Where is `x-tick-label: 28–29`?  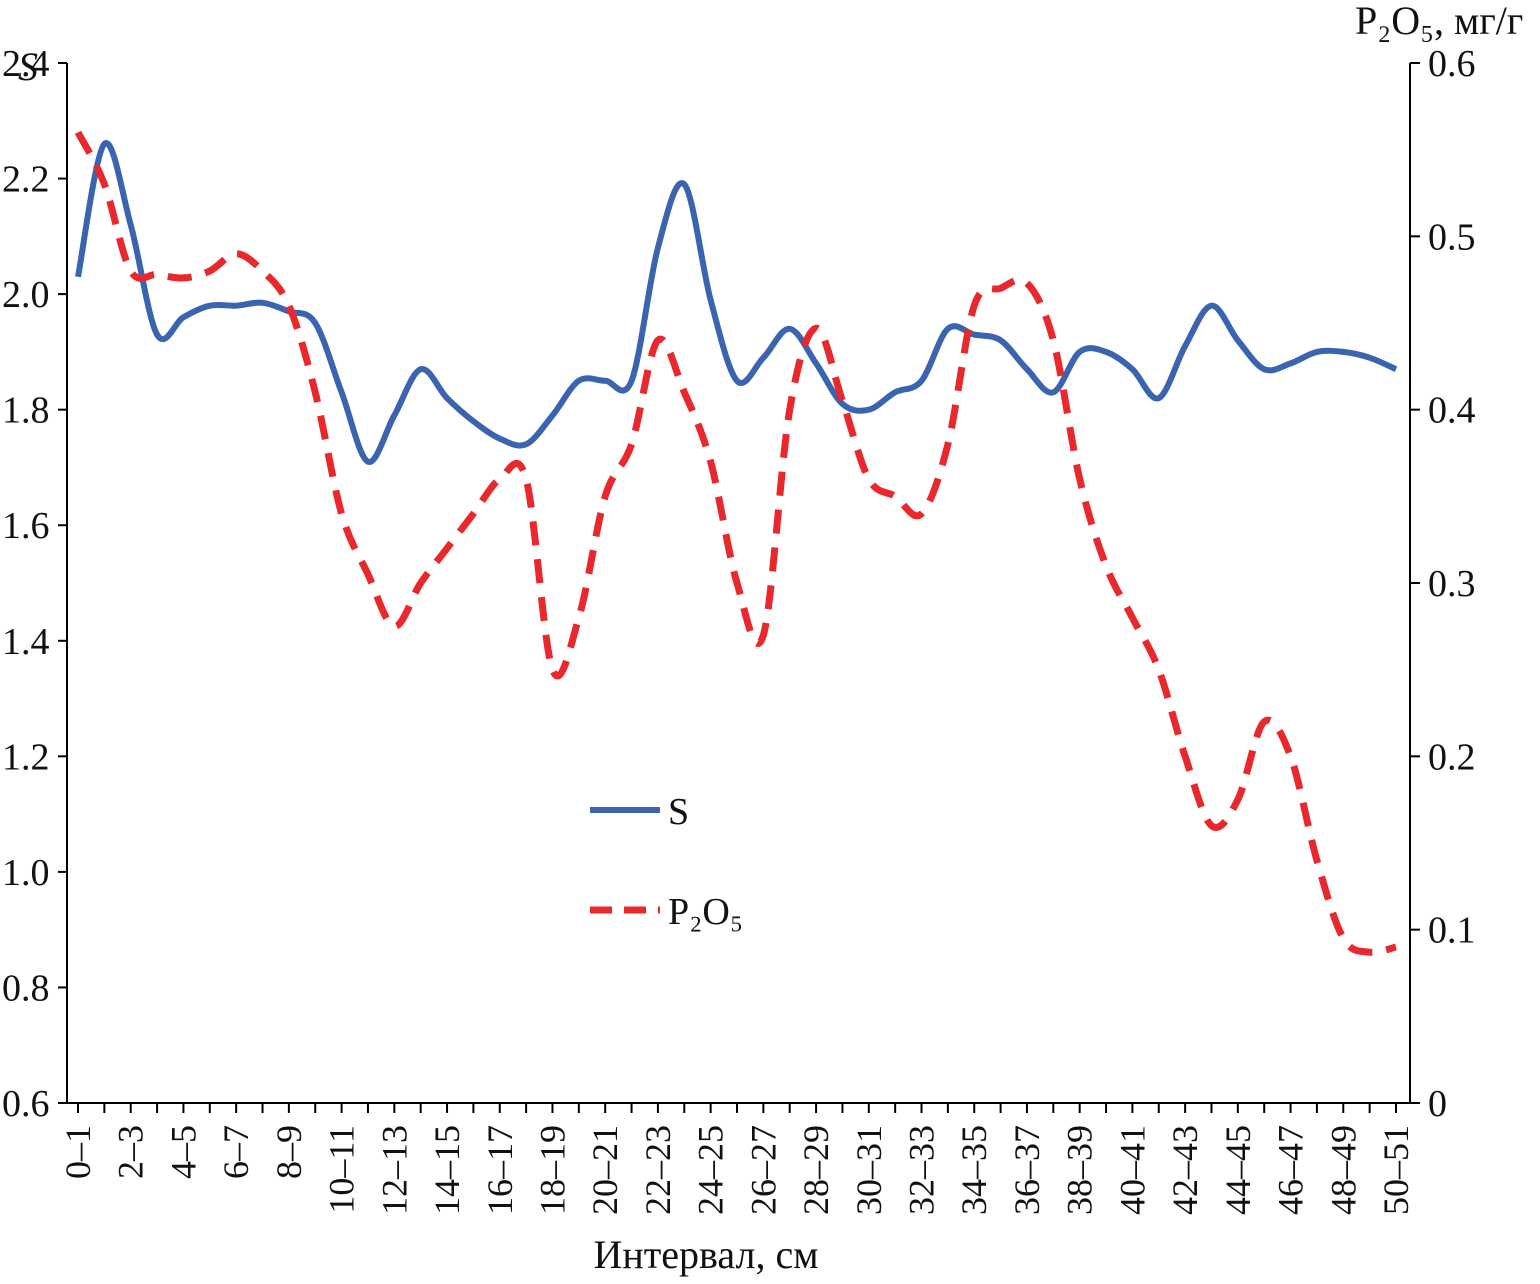
x-tick-label: 28–29 is located at coordinates (816, 1170).